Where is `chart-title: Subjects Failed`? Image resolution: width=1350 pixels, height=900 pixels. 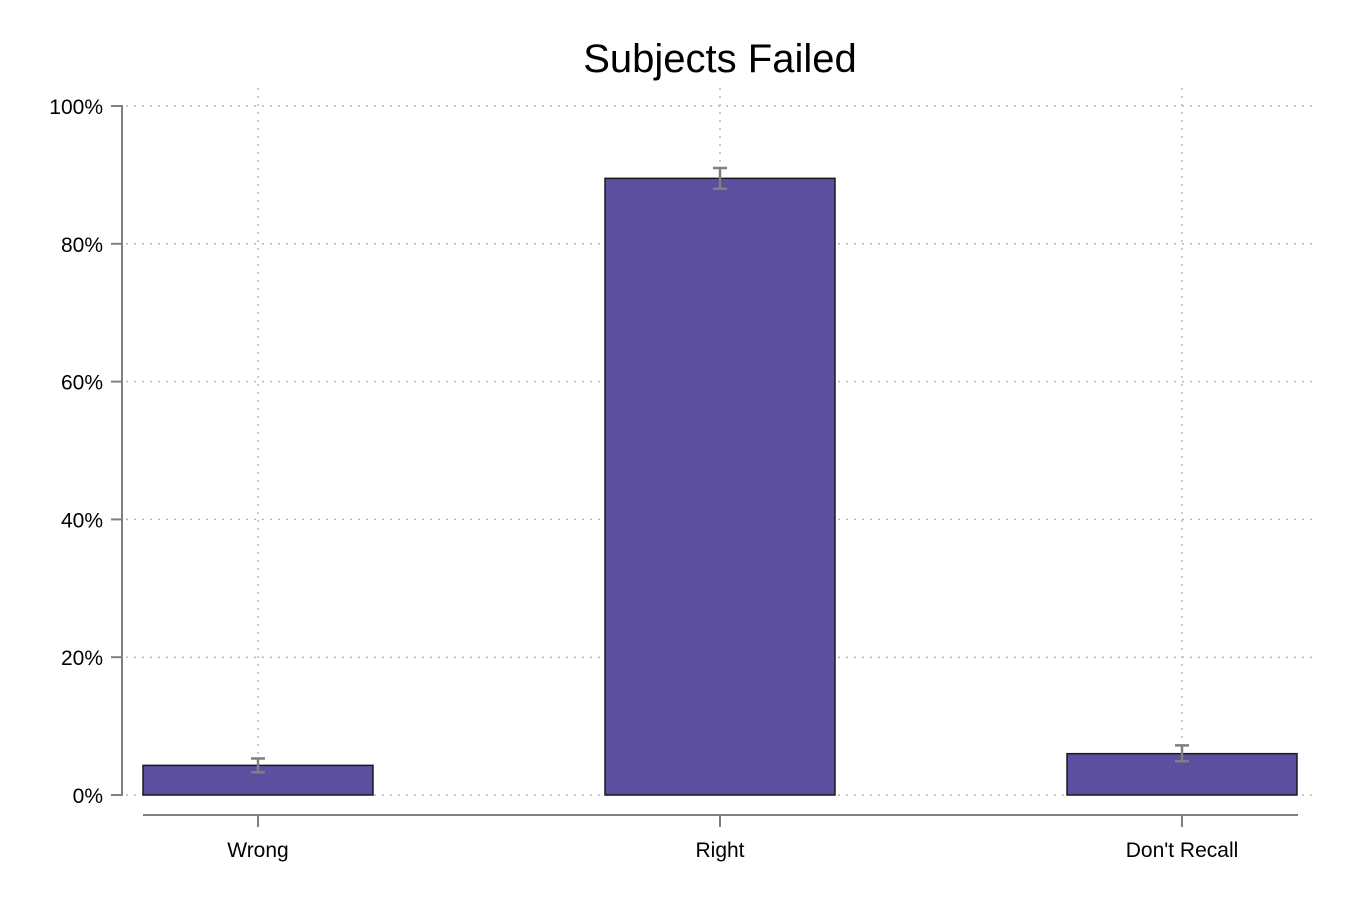
chart-title: Subjects Failed is located at coordinates (719, 59).